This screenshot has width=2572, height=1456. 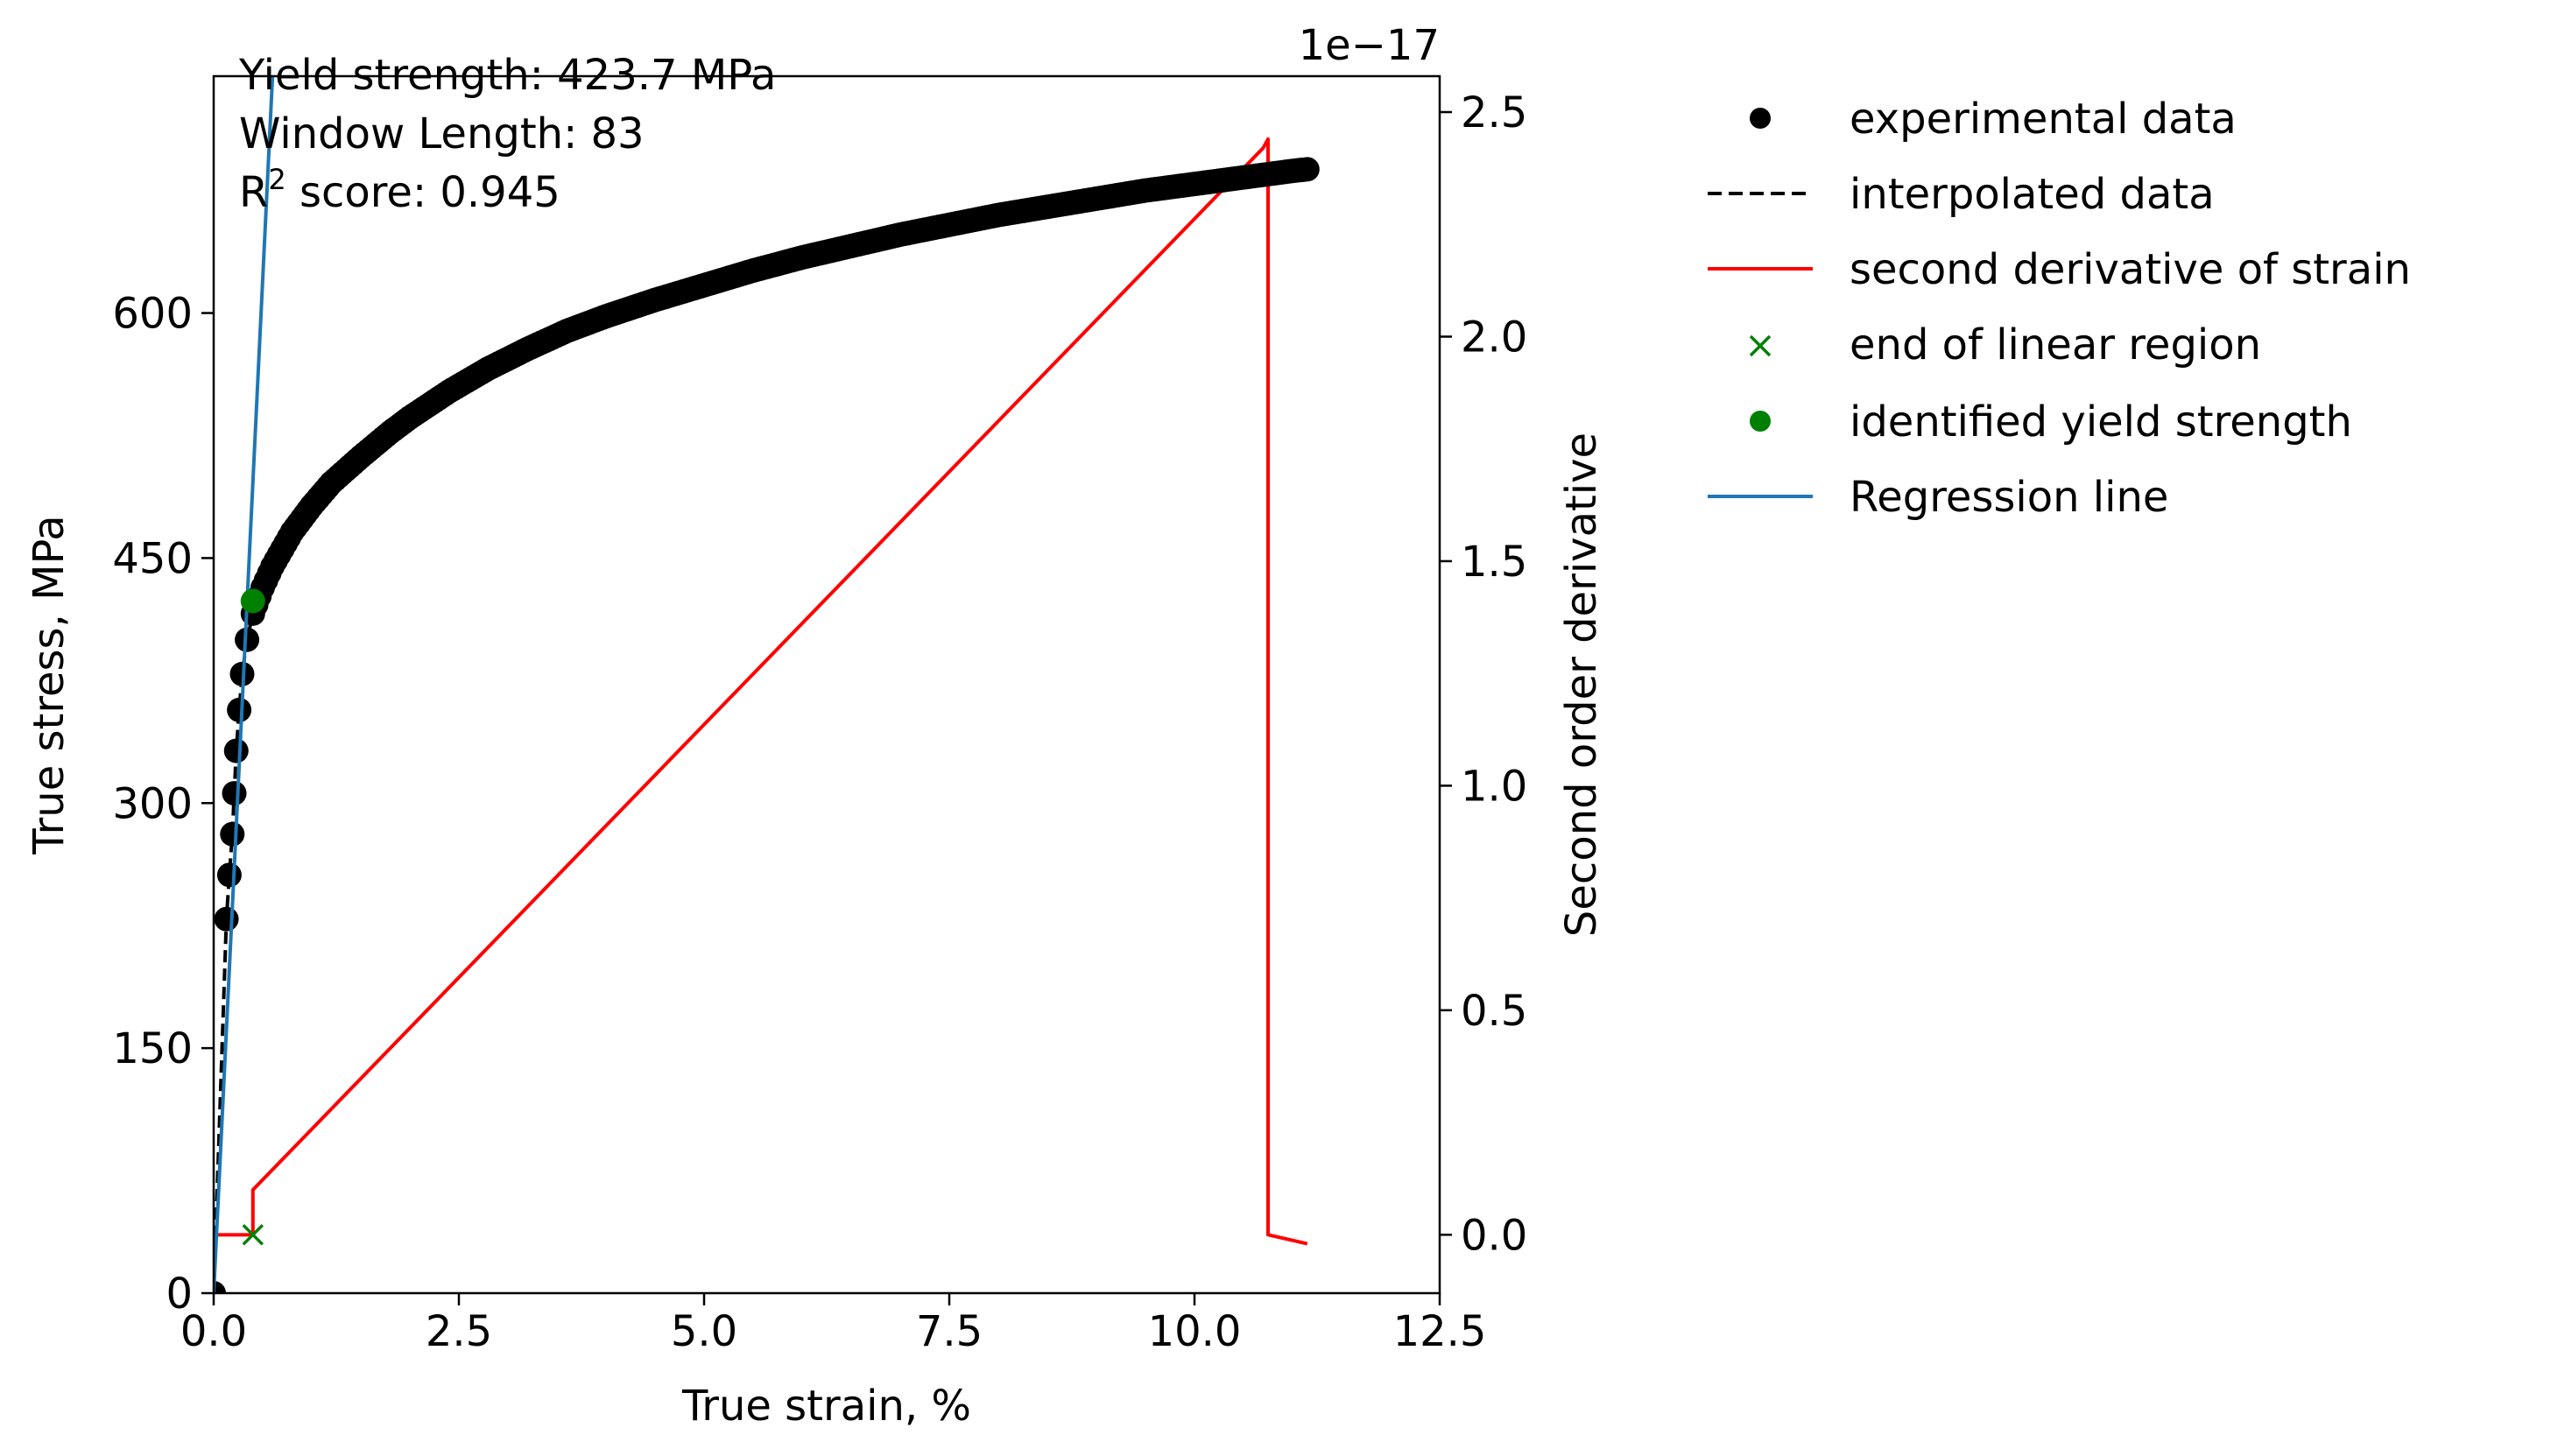 What do you see at coordinates (1581, 685) in the screenshot?
I see `y-right-axis-label: Second order derivative` at bounding box center [1581, 685].